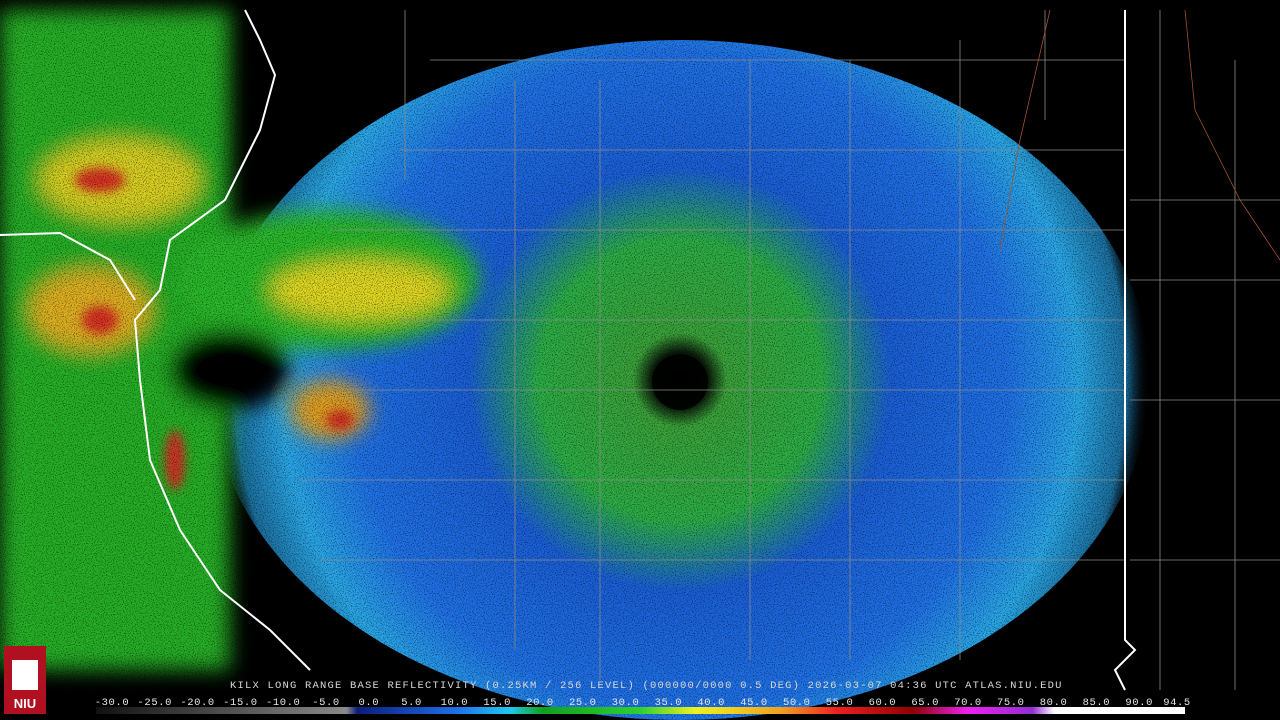 This screenshot has width=1280, height=720. Describe the element at coordinates (840, 703) in the screenshot. I see `scale-label: 55.0` at that location.